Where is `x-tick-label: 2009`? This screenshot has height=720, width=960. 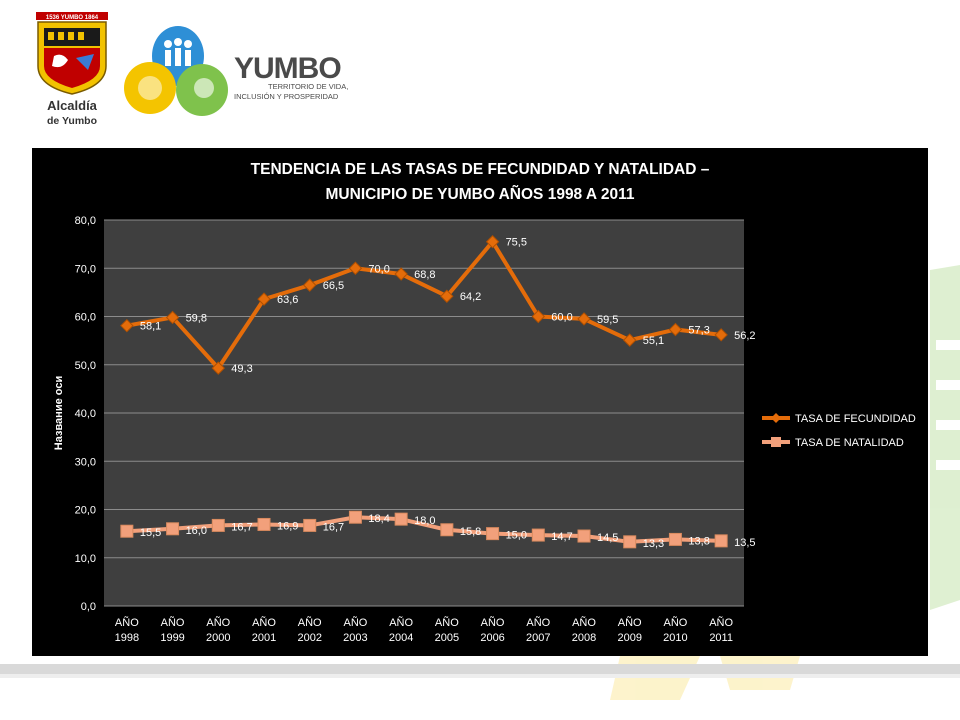 x-tick-label: 2009 is located at coordinates (629, 638).